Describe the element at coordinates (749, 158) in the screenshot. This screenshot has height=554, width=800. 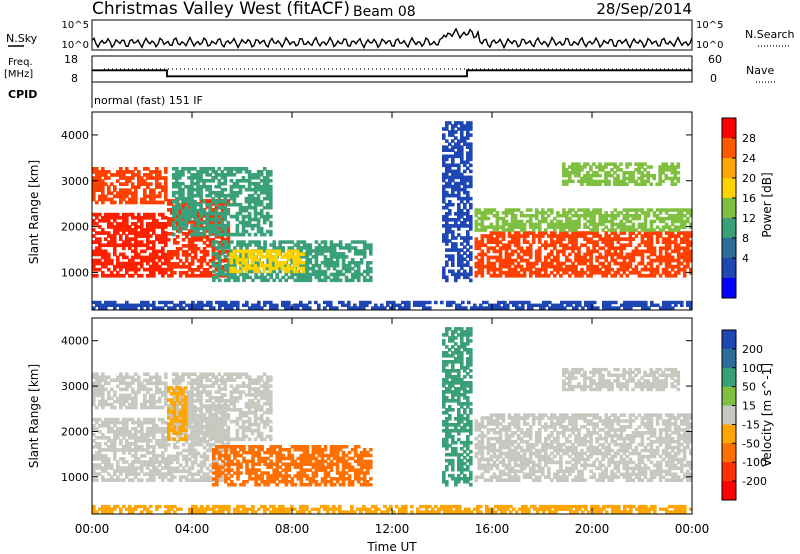
I see `power-colorbar-tick-label: 24` at that location.